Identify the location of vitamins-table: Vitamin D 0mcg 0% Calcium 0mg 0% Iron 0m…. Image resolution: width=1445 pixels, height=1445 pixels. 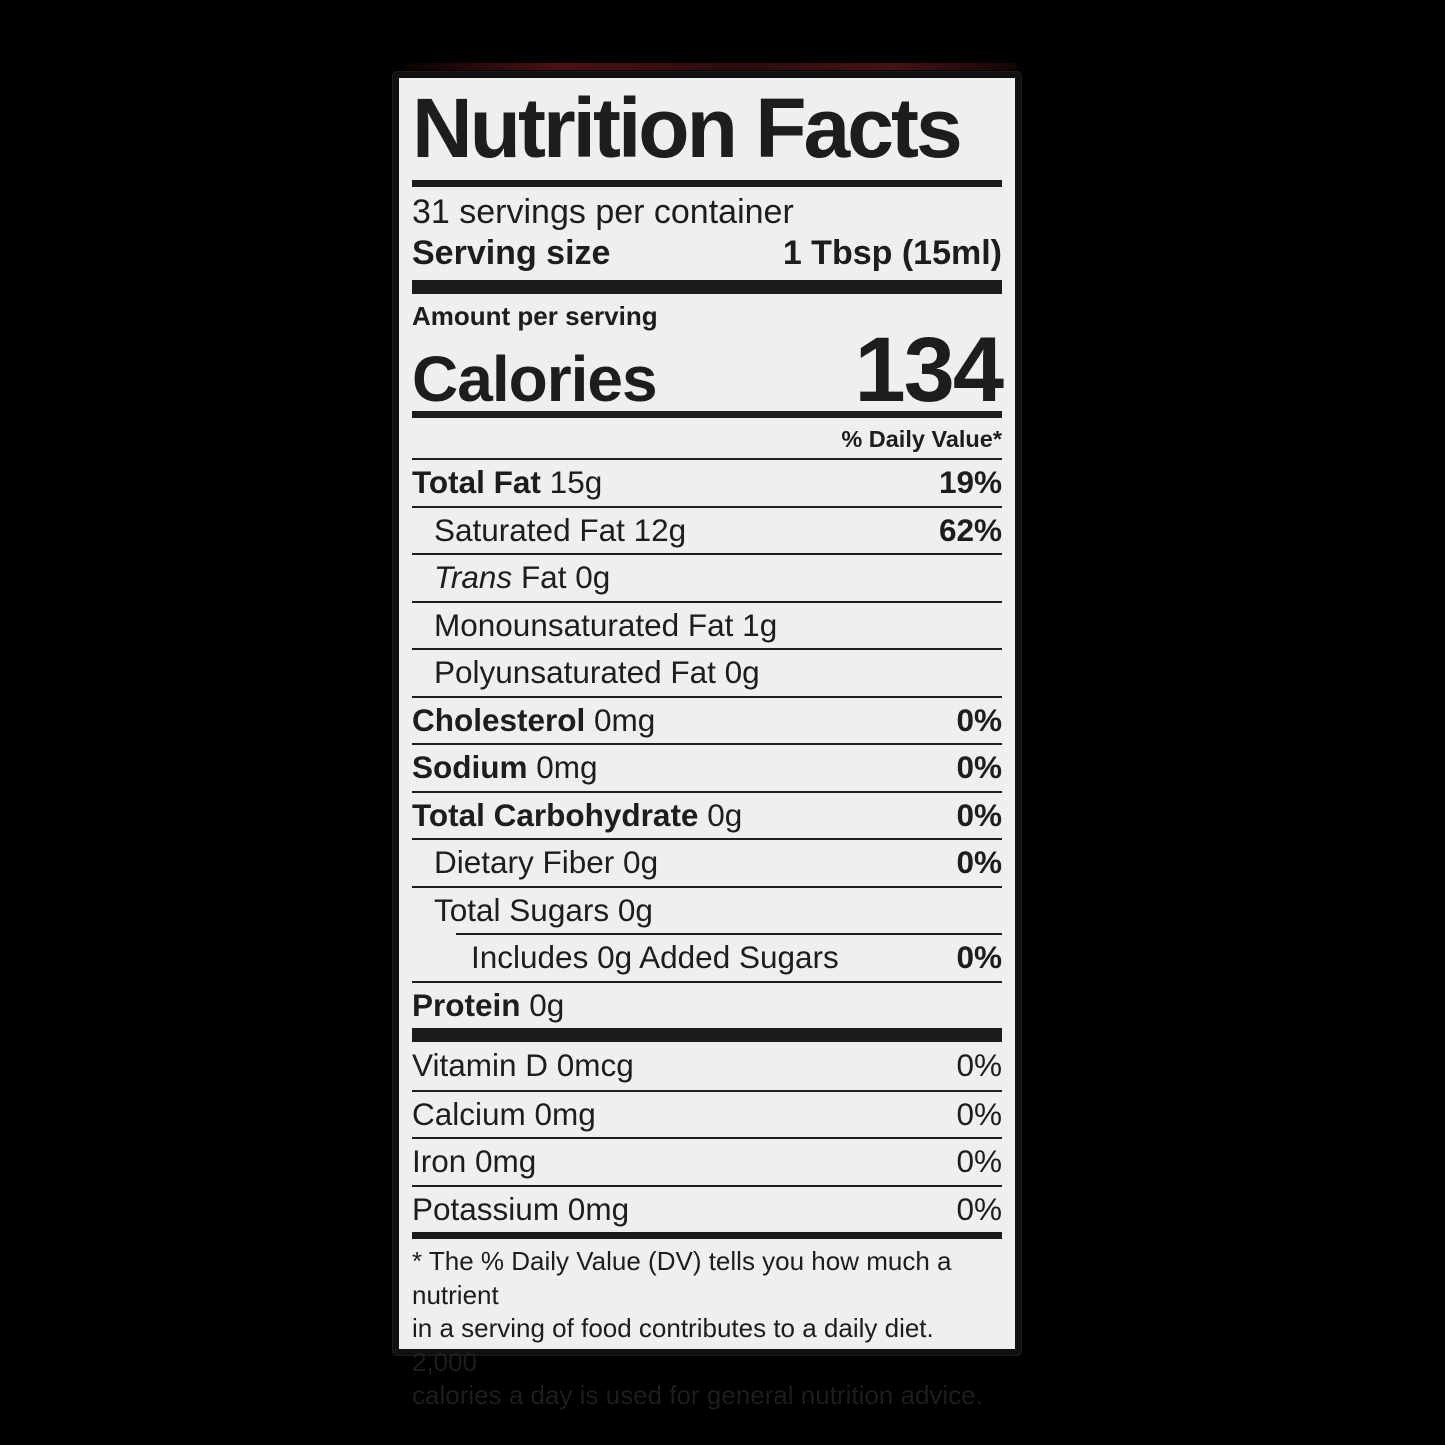
(707, 1137).